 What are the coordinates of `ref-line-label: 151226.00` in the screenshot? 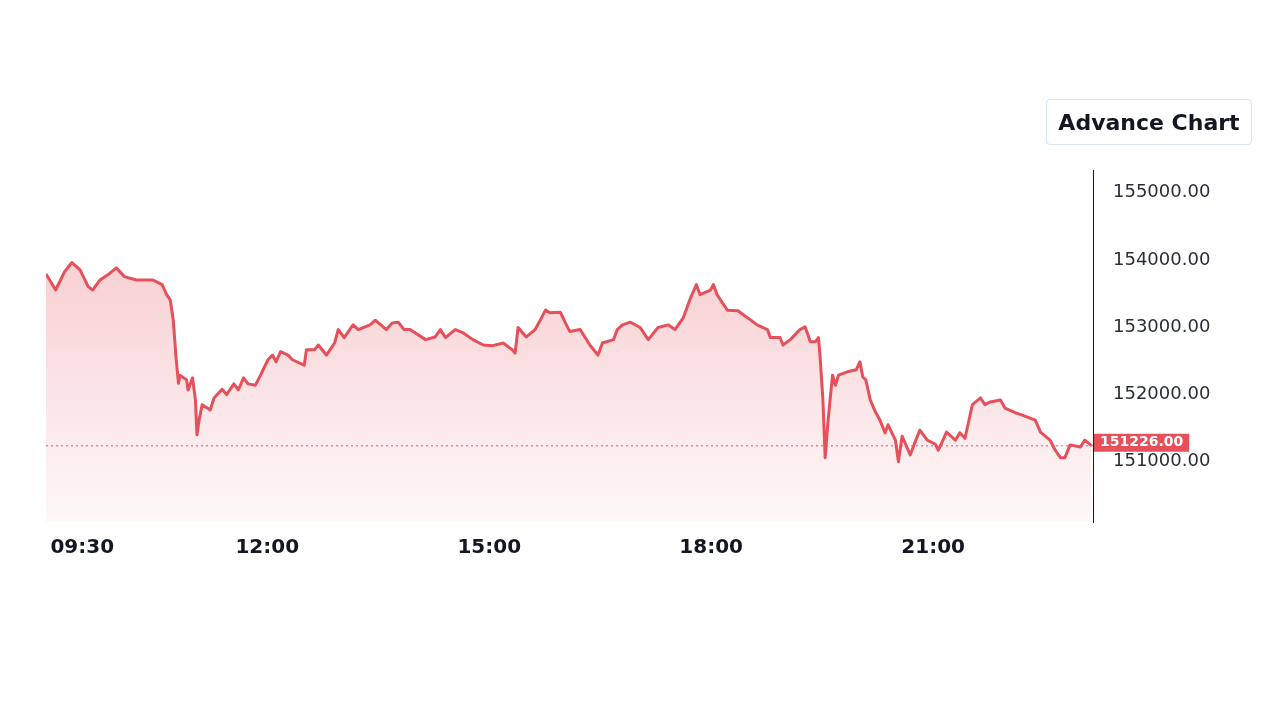 It's located at (1142, 441).